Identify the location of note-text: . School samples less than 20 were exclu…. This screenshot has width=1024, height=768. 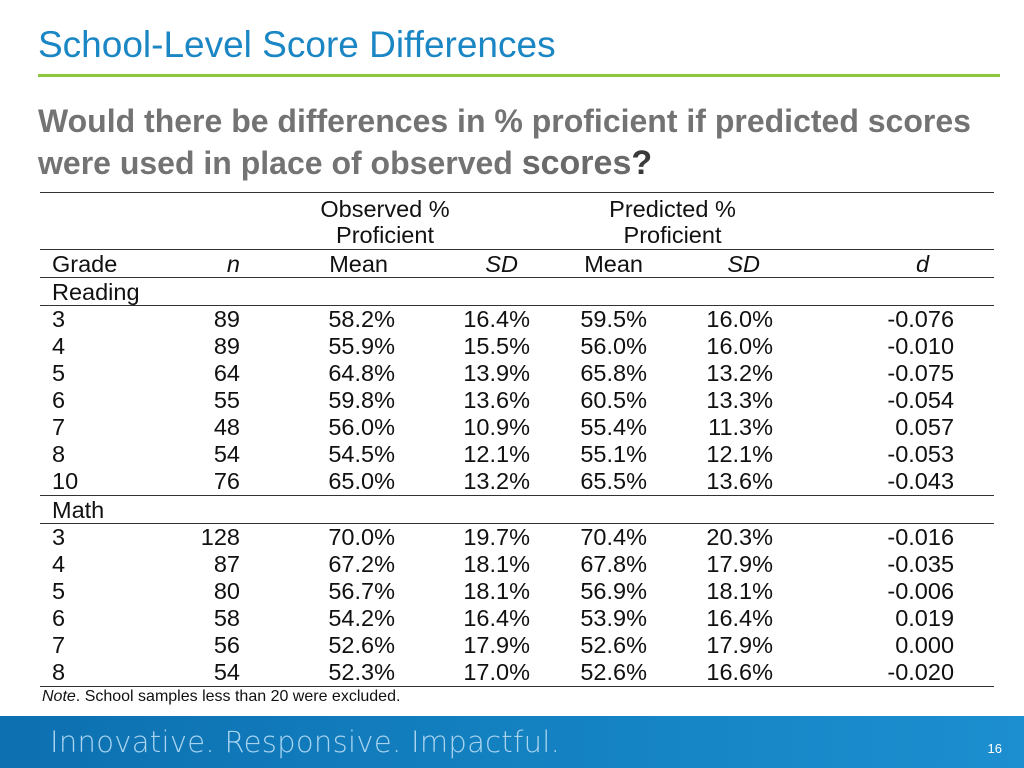
(238, 696).